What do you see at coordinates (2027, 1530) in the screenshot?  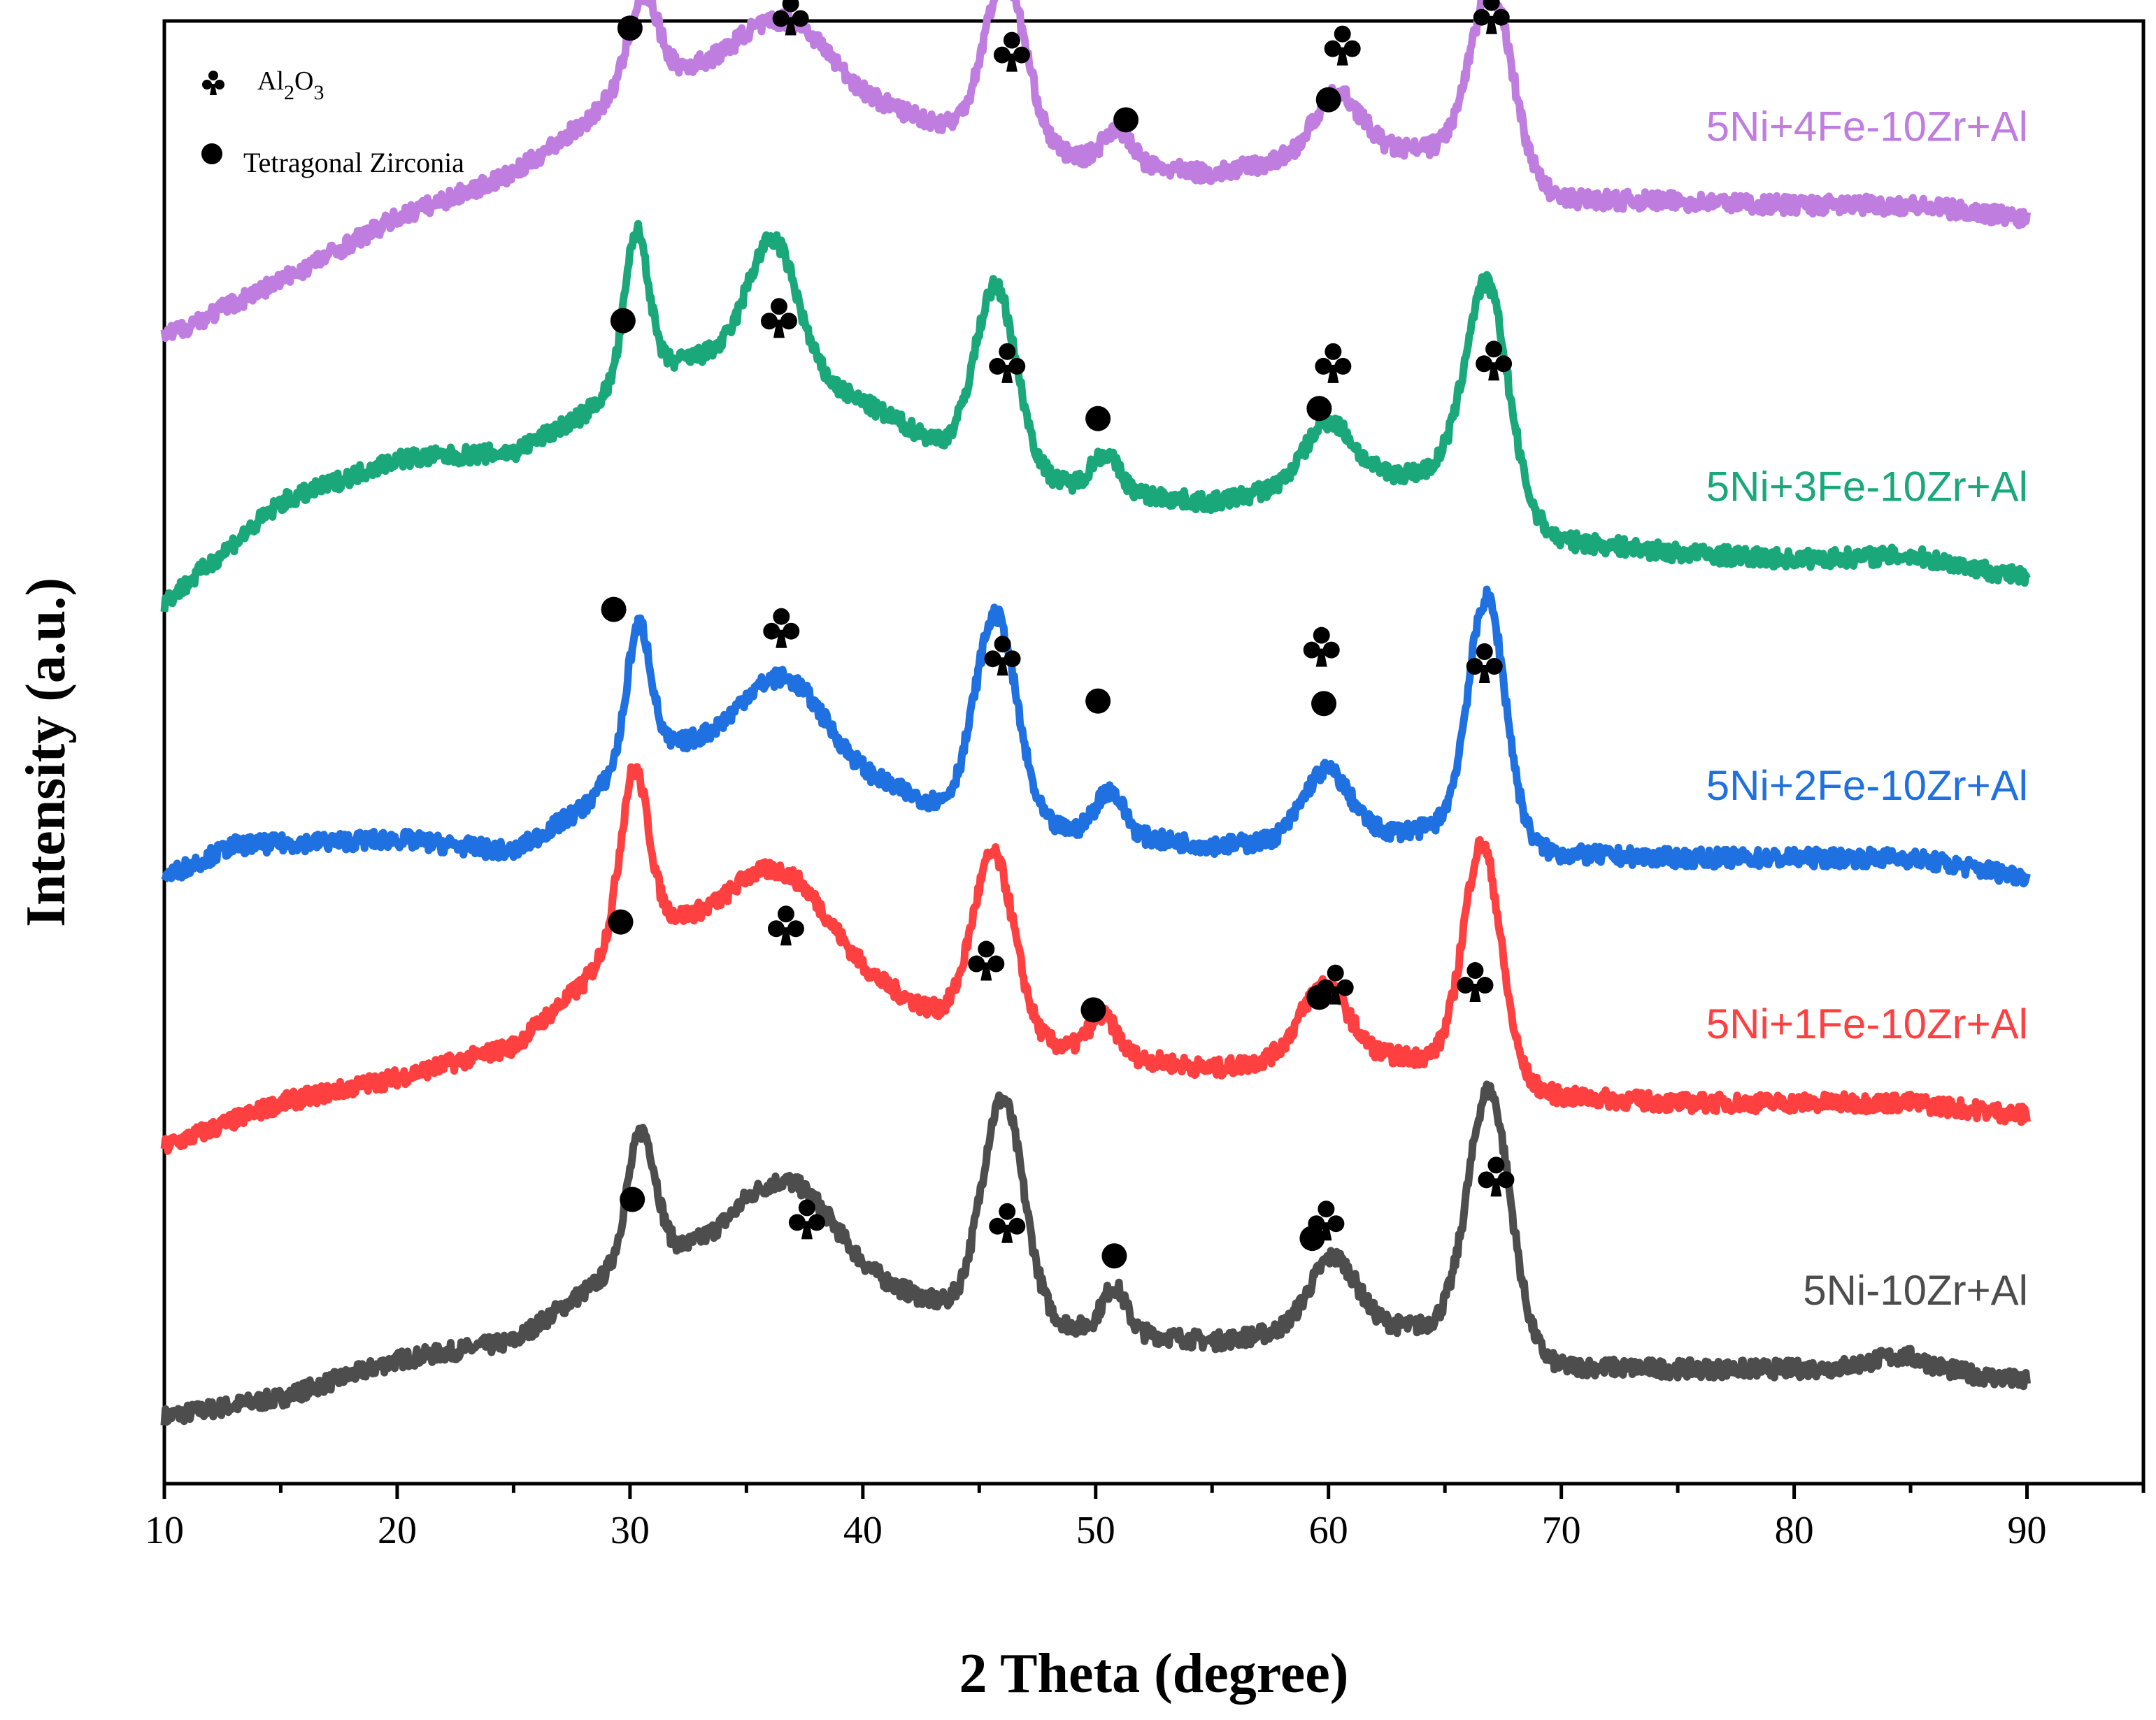 I see `x-tick-label: 90` at bounding box center [2027, 1530].